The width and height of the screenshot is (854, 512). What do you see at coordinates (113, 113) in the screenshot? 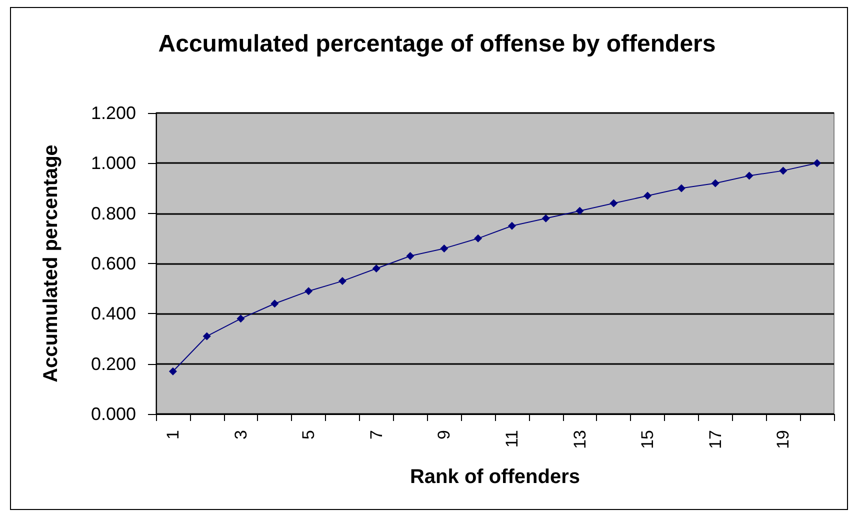
I see `y-tick-label: 1.200` at bounding box center [113, 113].